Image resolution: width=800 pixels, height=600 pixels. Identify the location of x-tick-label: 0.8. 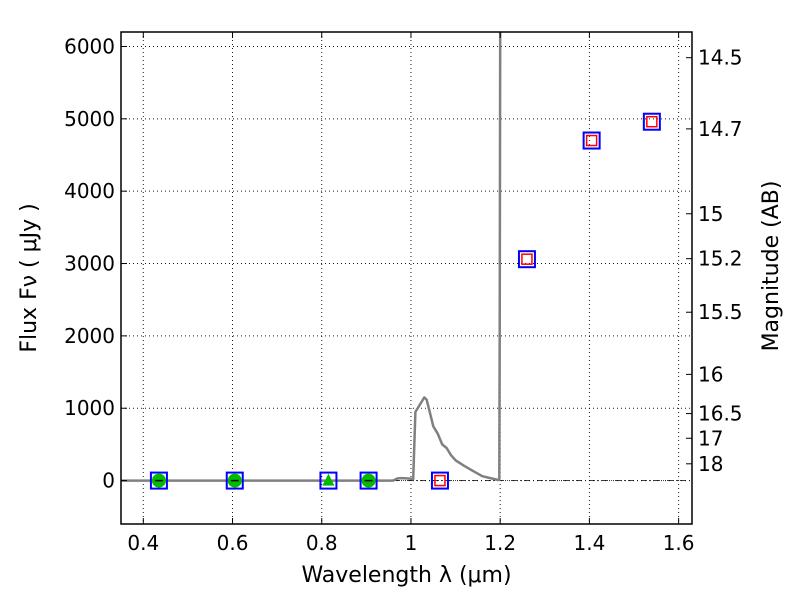
(322, 543).